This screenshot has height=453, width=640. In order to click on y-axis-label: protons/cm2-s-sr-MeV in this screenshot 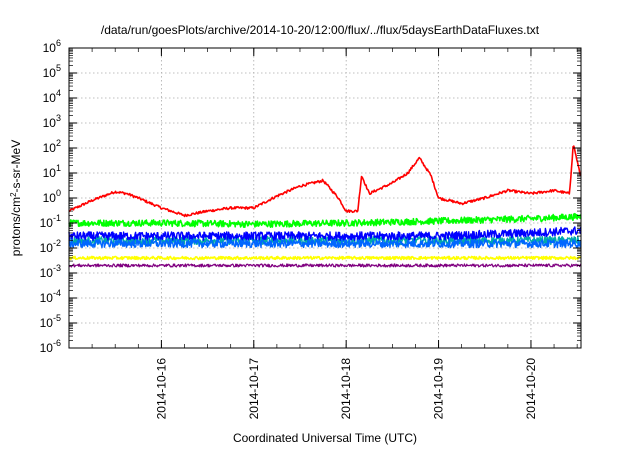, I will do `click(16, 198)`.